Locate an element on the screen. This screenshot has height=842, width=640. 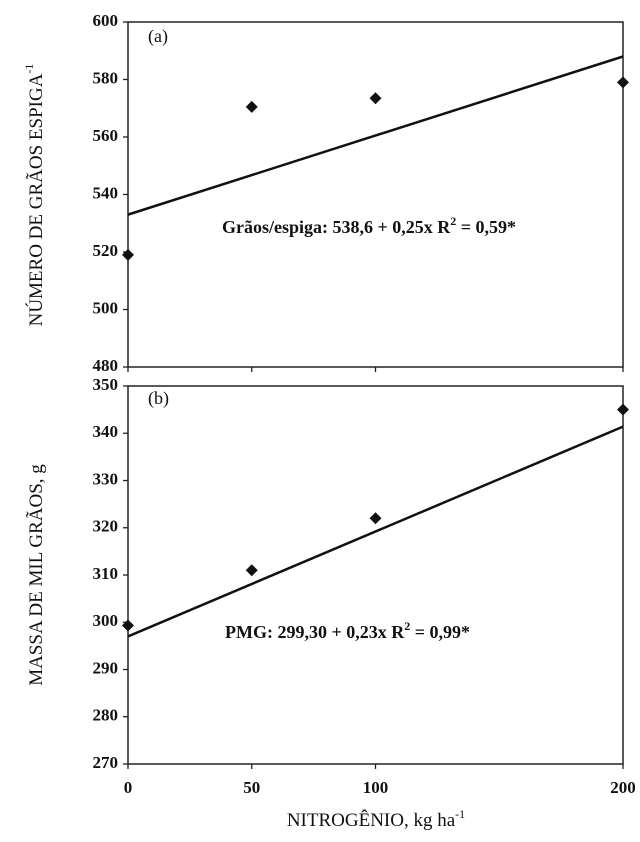
panel-b-y-tick-label: 270 is located at coordinates (106, 762).